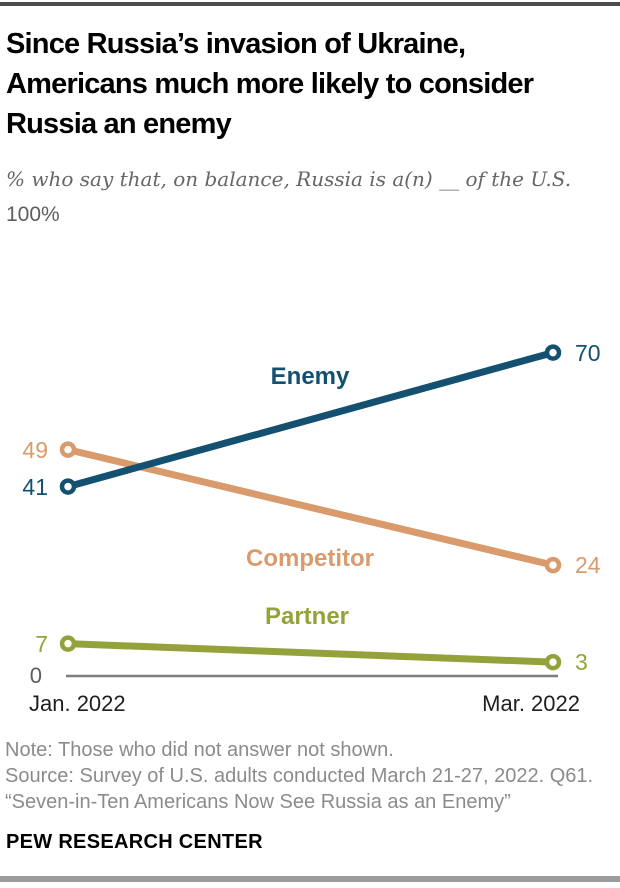 The width and height of the screenshot is (620, 888). Describe the element at coordinates (588, 352) in the screenshot. I see `value-label-enemy-end: 70` at that location.